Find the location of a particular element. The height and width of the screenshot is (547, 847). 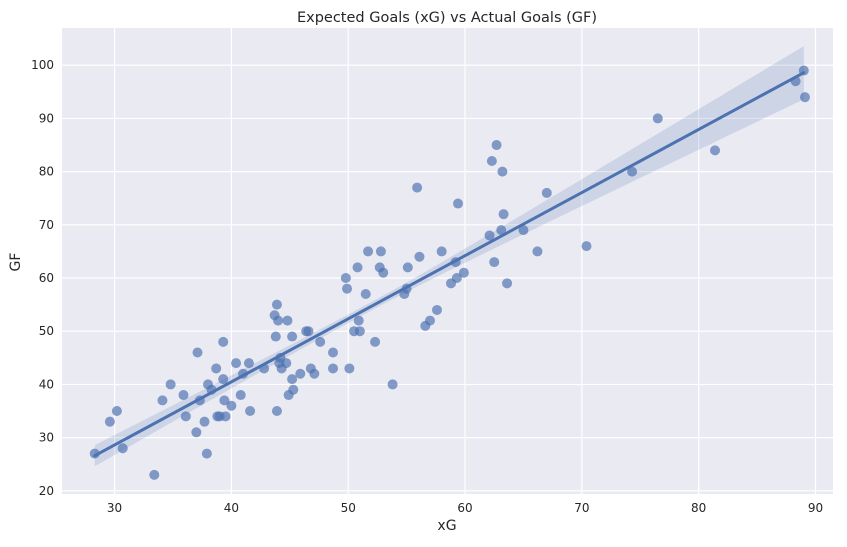

y-tick-labels: 20 30 40 50 60 70 80 90 100 is located at coordinates (42, 278).